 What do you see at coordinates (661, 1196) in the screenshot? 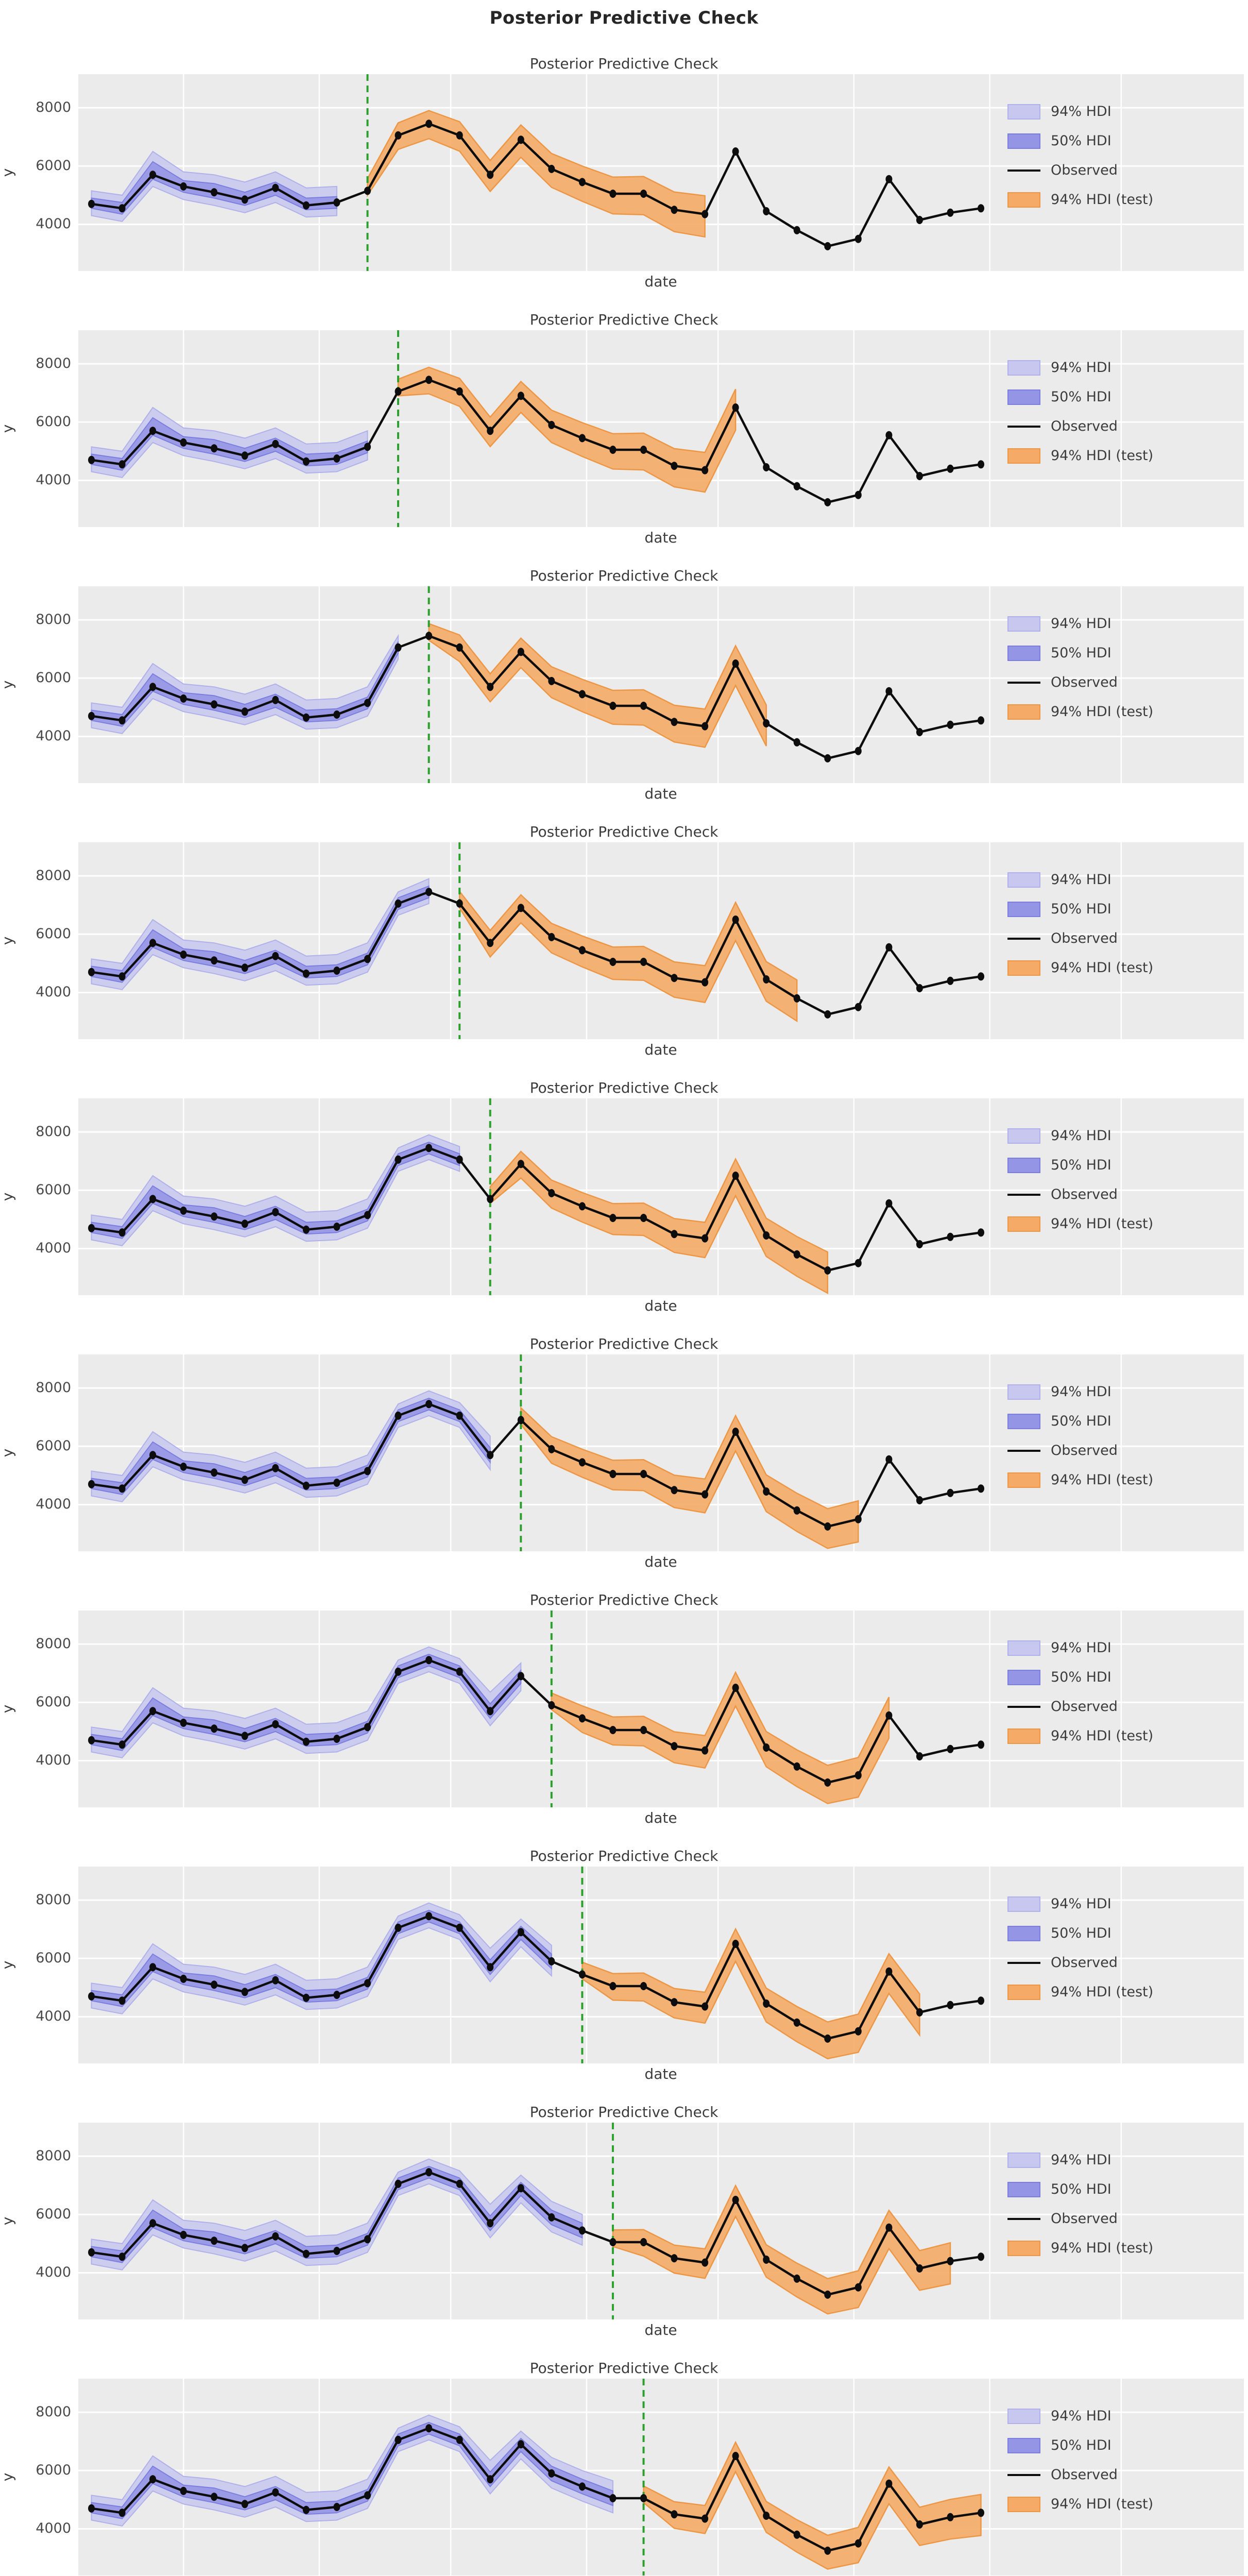
I see `plot-area` at bounding box center [661, 1196].